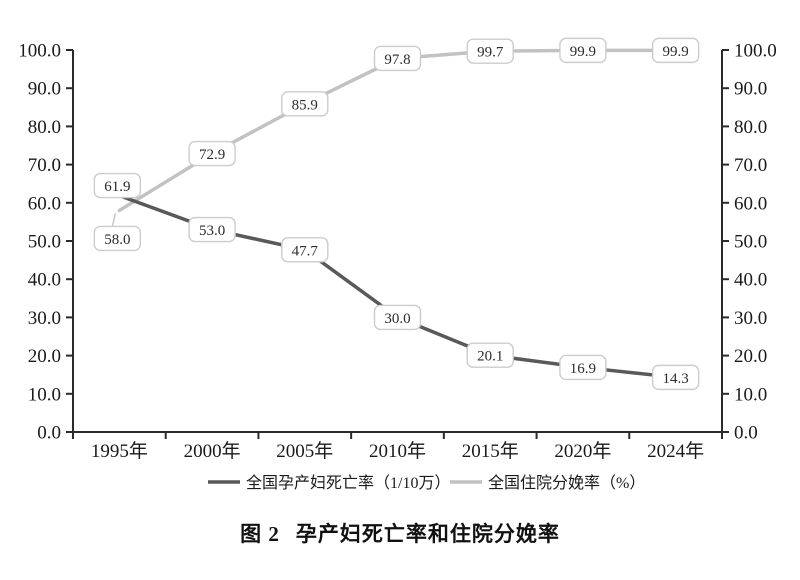  Describe the element at coordinates (750, 280) in the screenshot. I see `y-tick-label-right: 40.0` at that location.